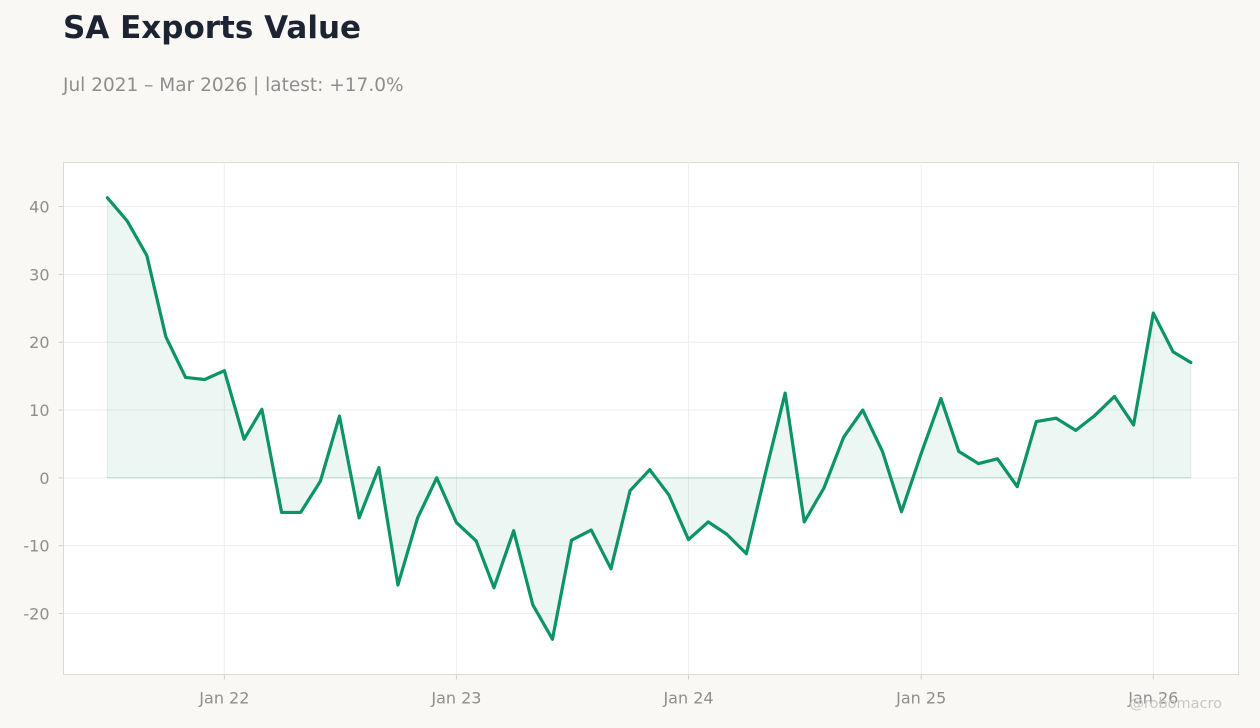  What do you see at coordinates (39, 410) in the screenshot?
I see `y-tick-label: 10` at bounding box center [39, 410].